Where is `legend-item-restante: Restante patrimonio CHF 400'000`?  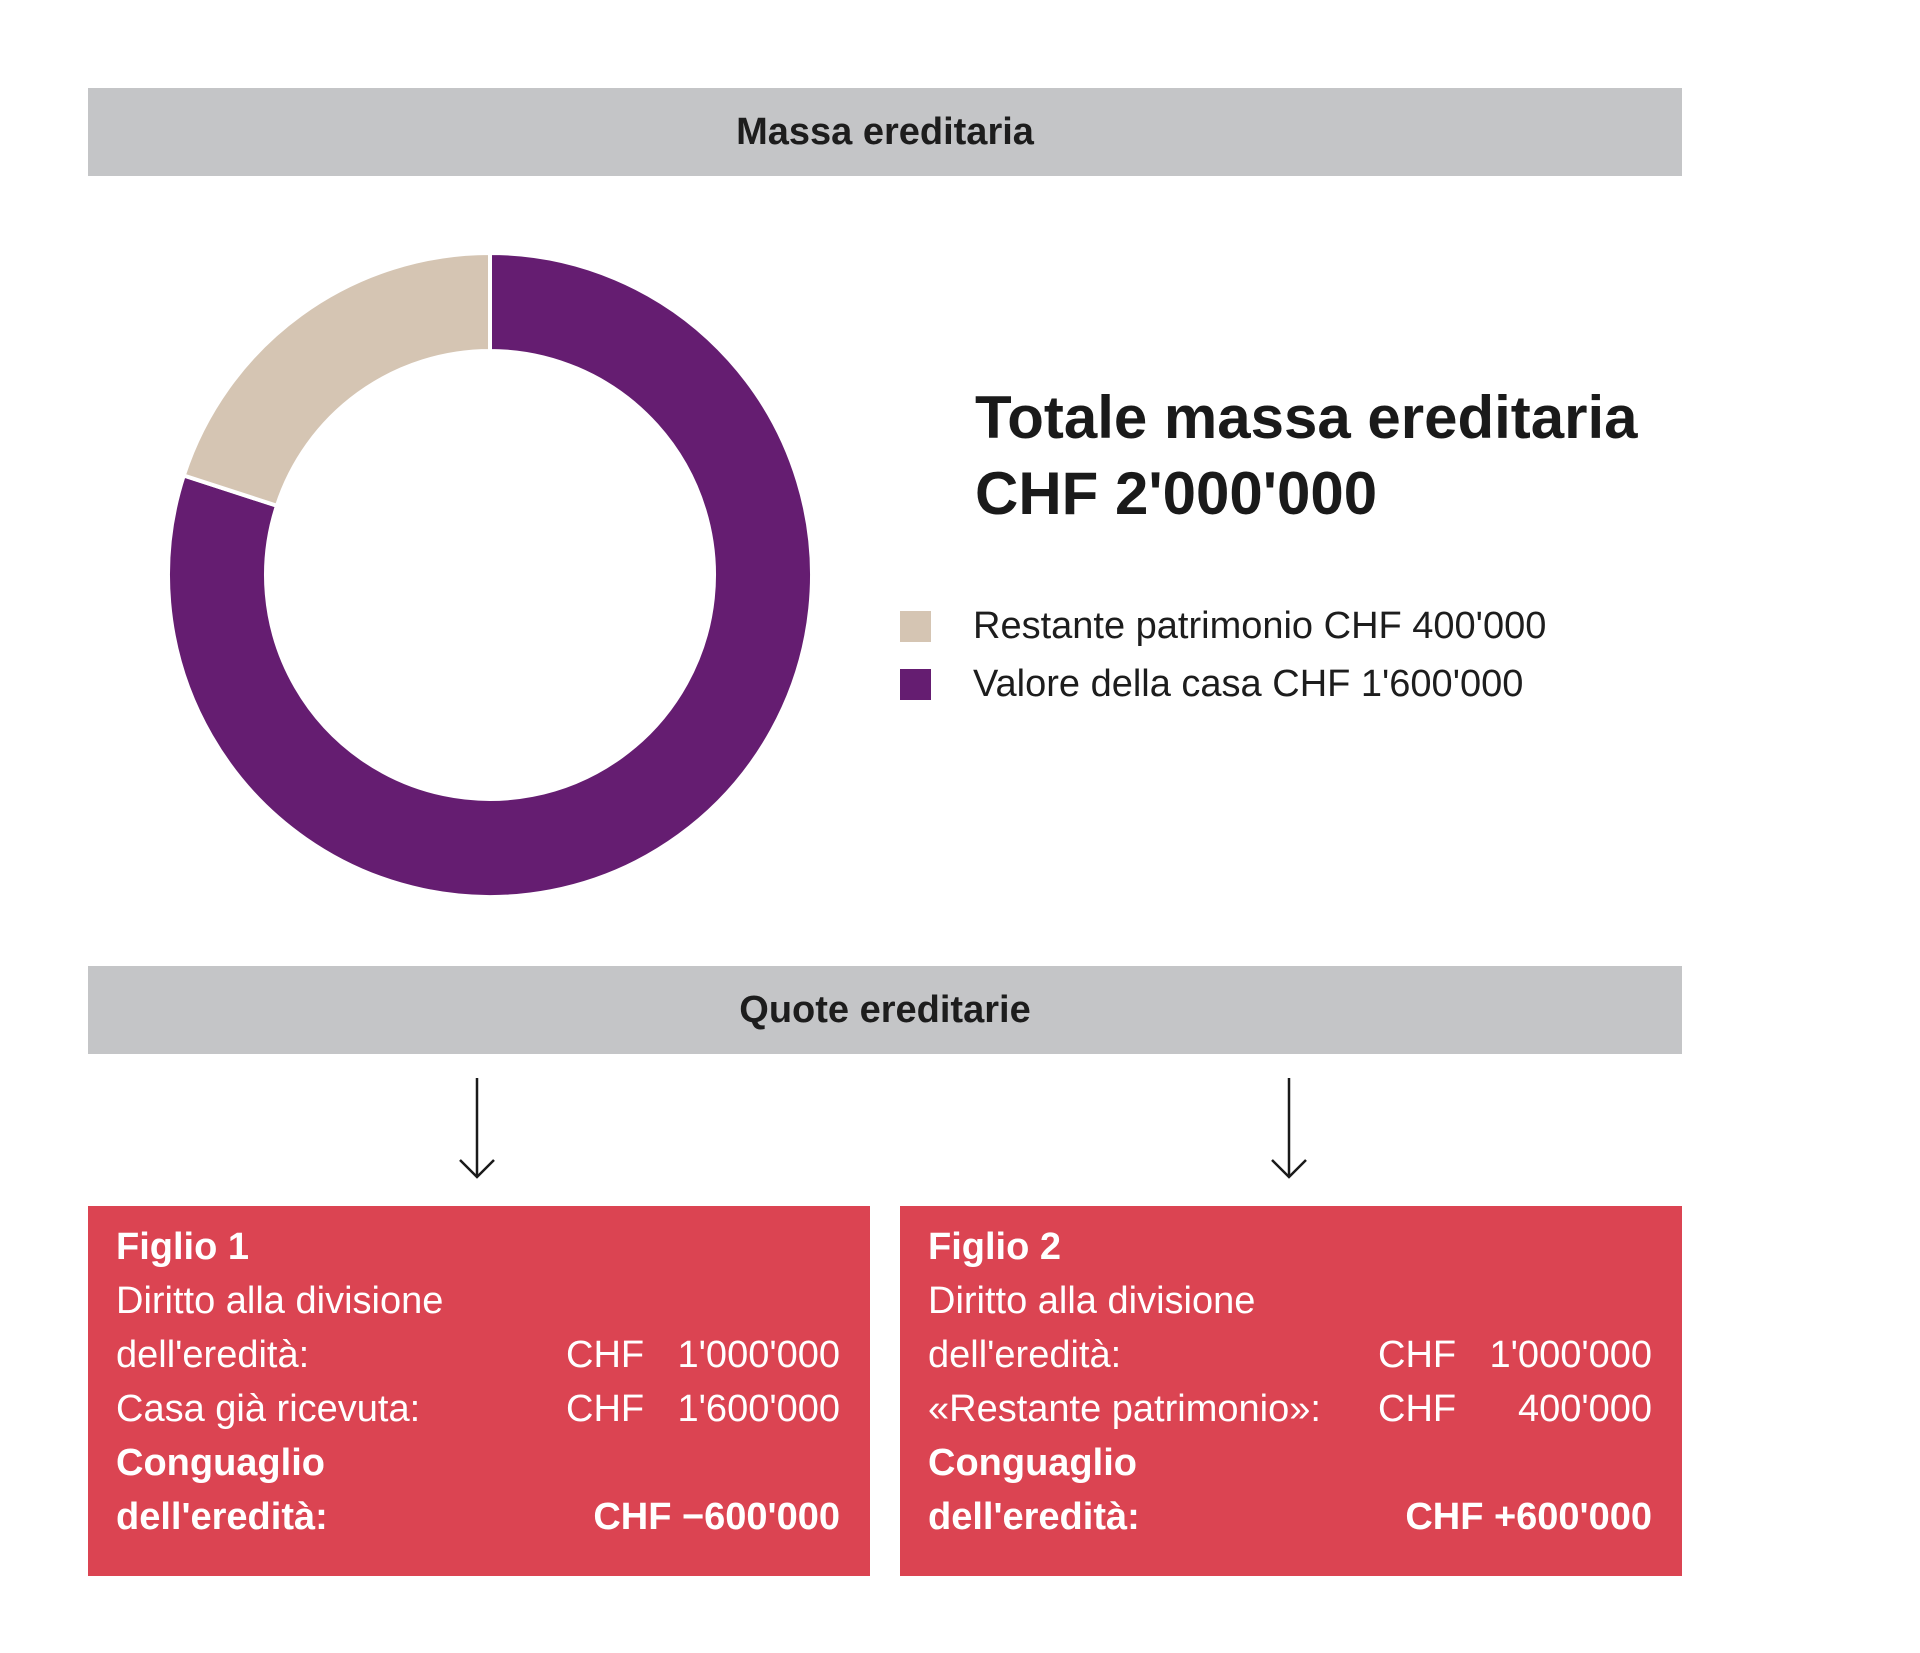 legend-item-restante: Restante patrimonio CHF 400'000 is located at coordinates (1223, 625).